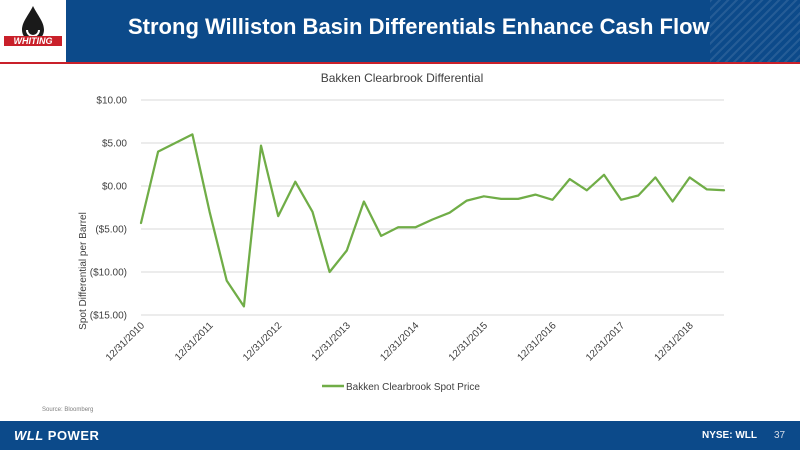 The width and height of the screenshot is (800, 450). Describe the element at coordinates (400, 435) in the screenshot. I see `footer-bar` at that location.